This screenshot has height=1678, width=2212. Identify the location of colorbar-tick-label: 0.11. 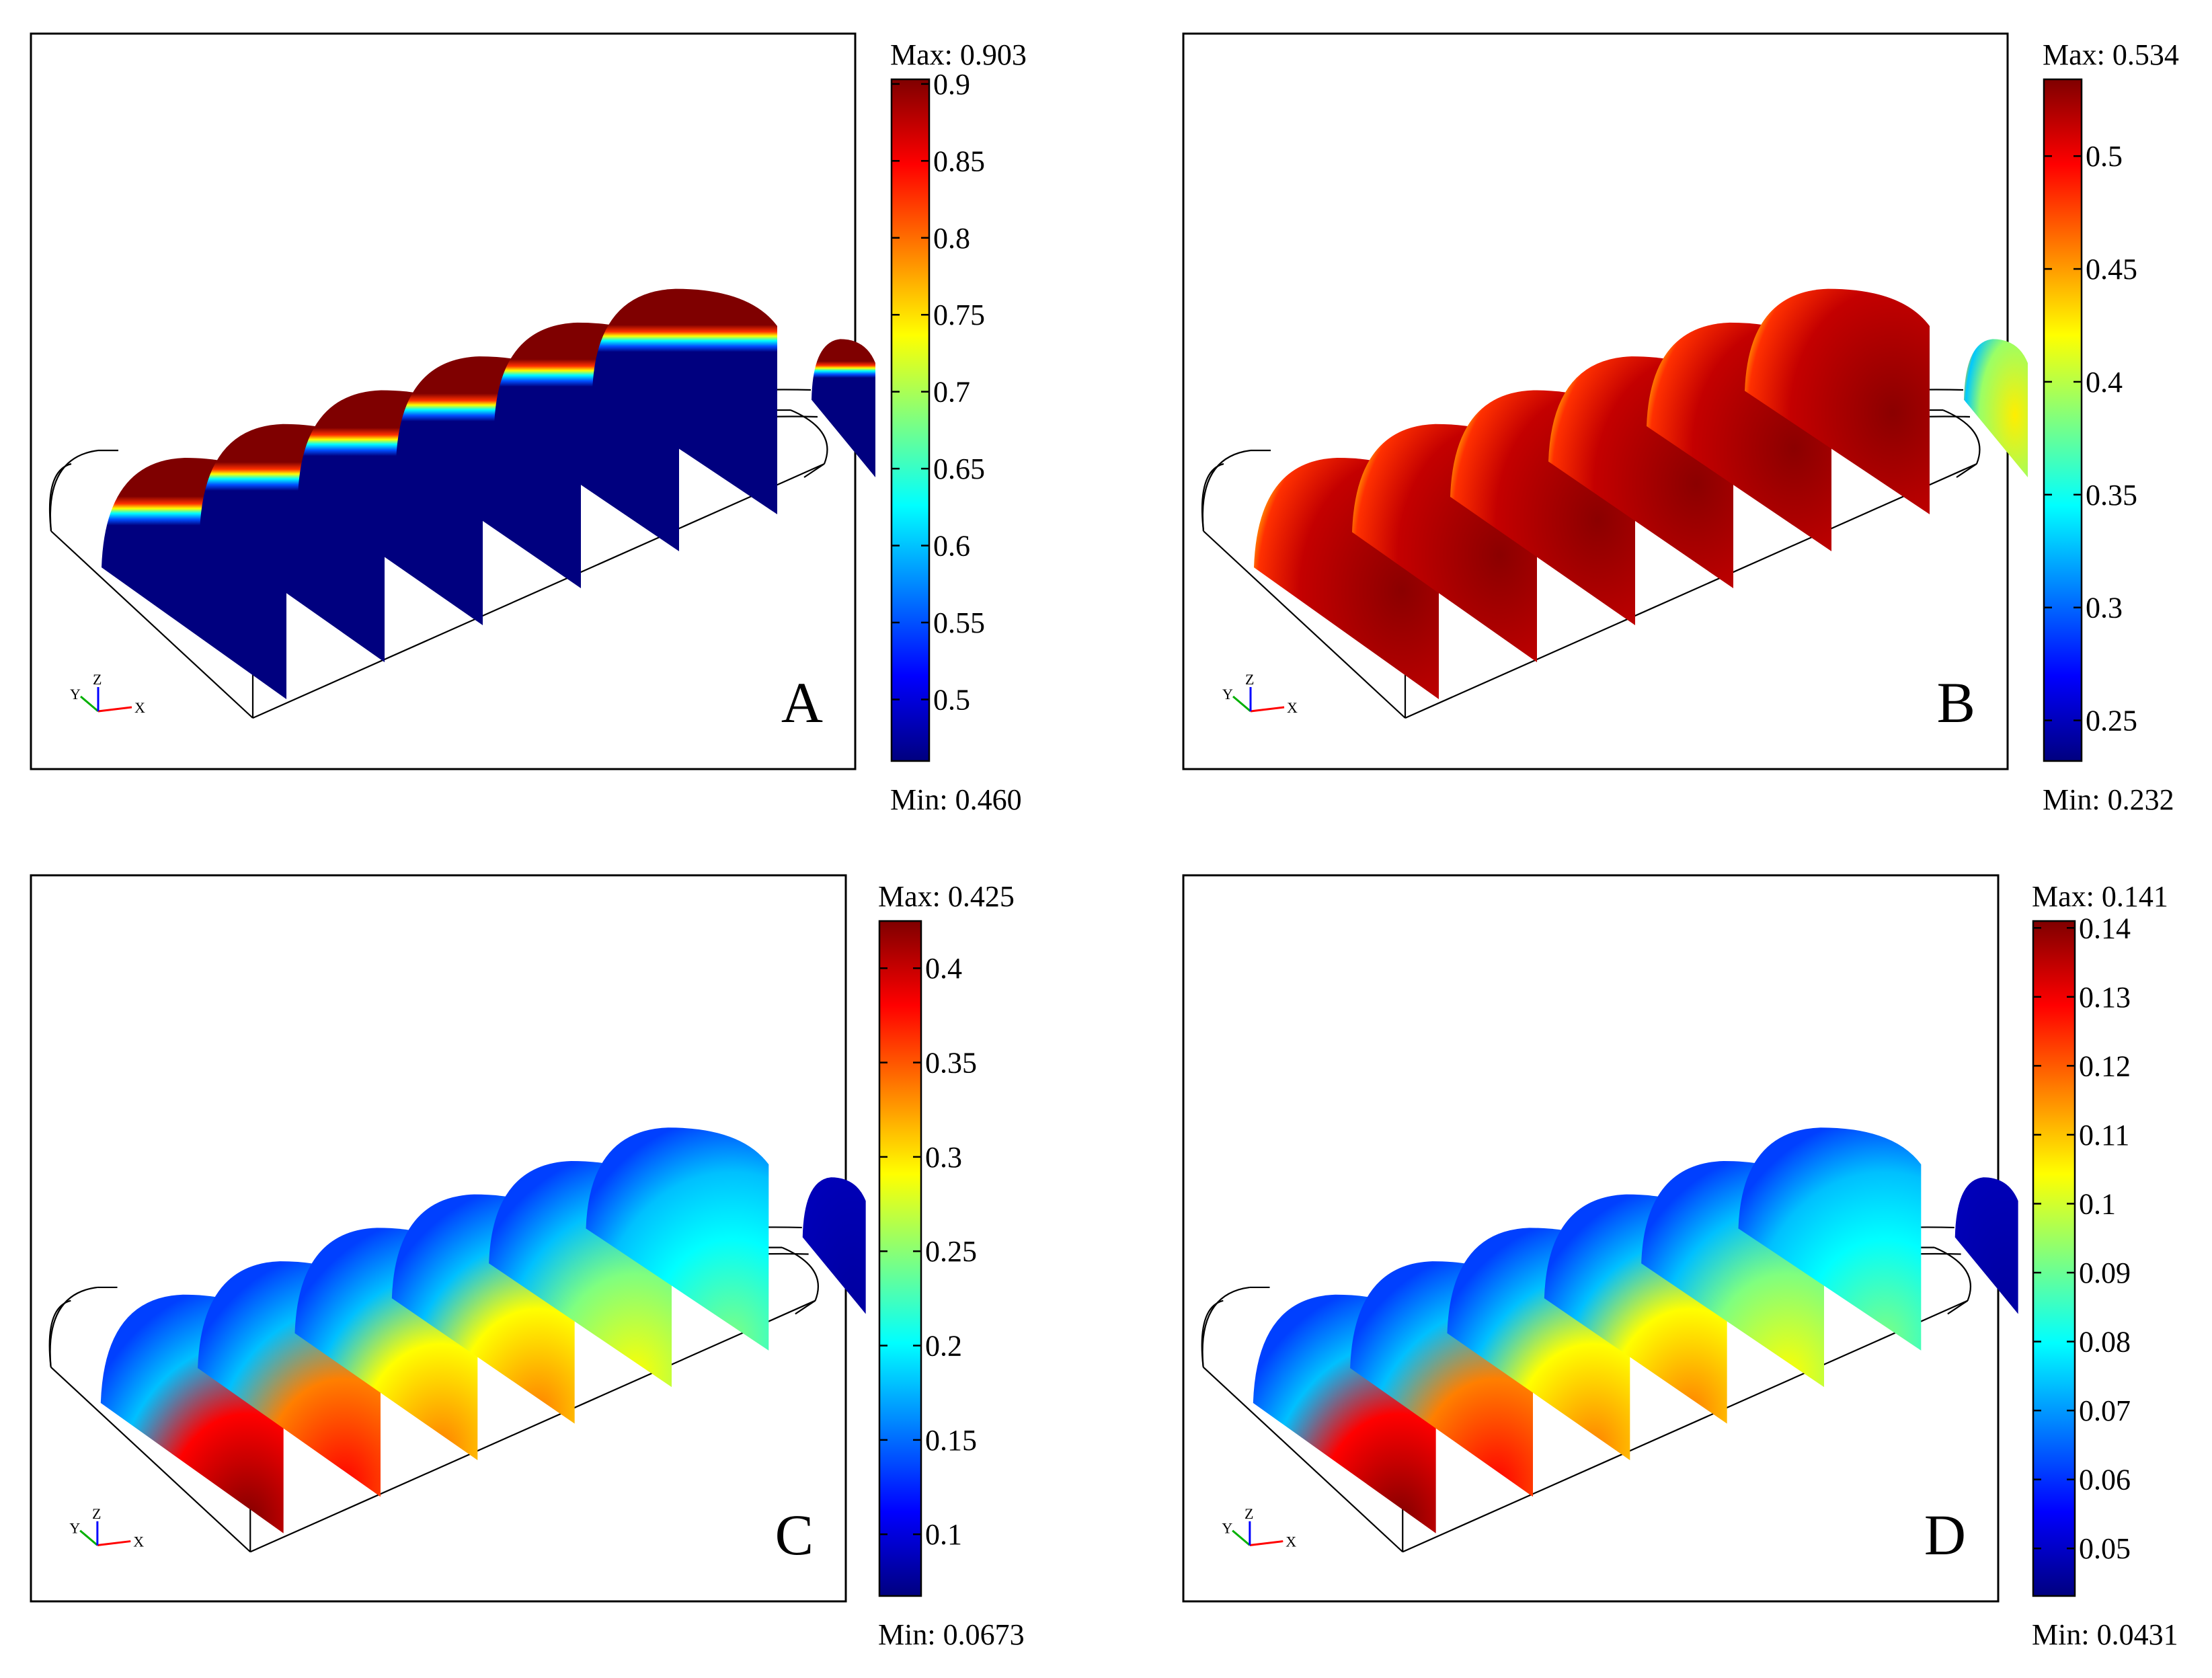
(2104, 1135).